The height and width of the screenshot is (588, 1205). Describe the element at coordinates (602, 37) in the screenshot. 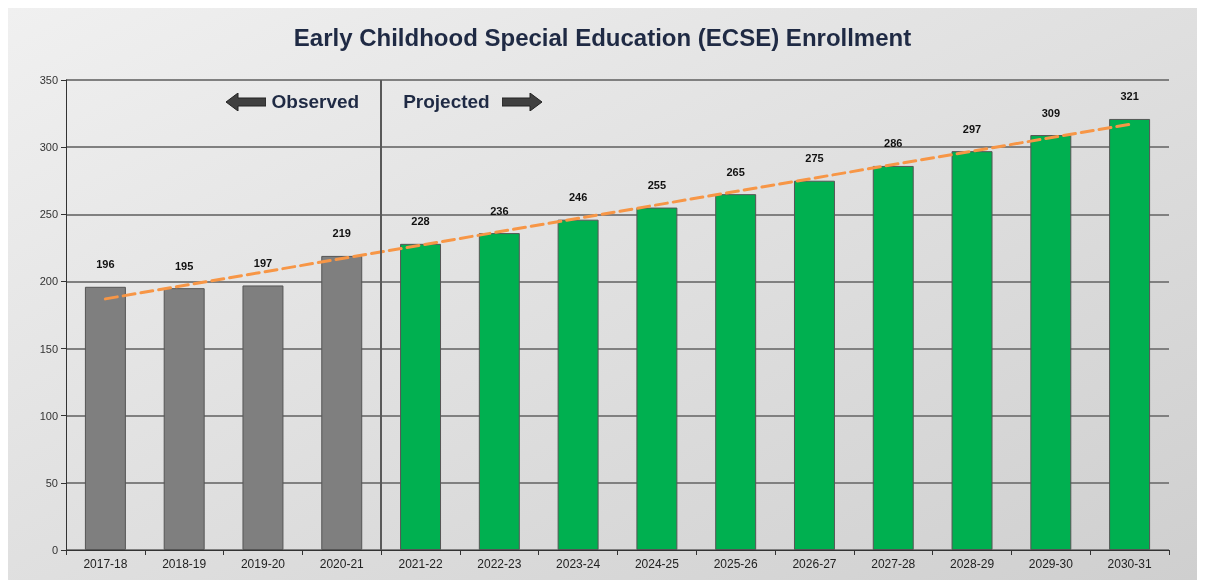

I see `chart-title: Early Childhood Special Education (ECSE) Enrollment` at that location.